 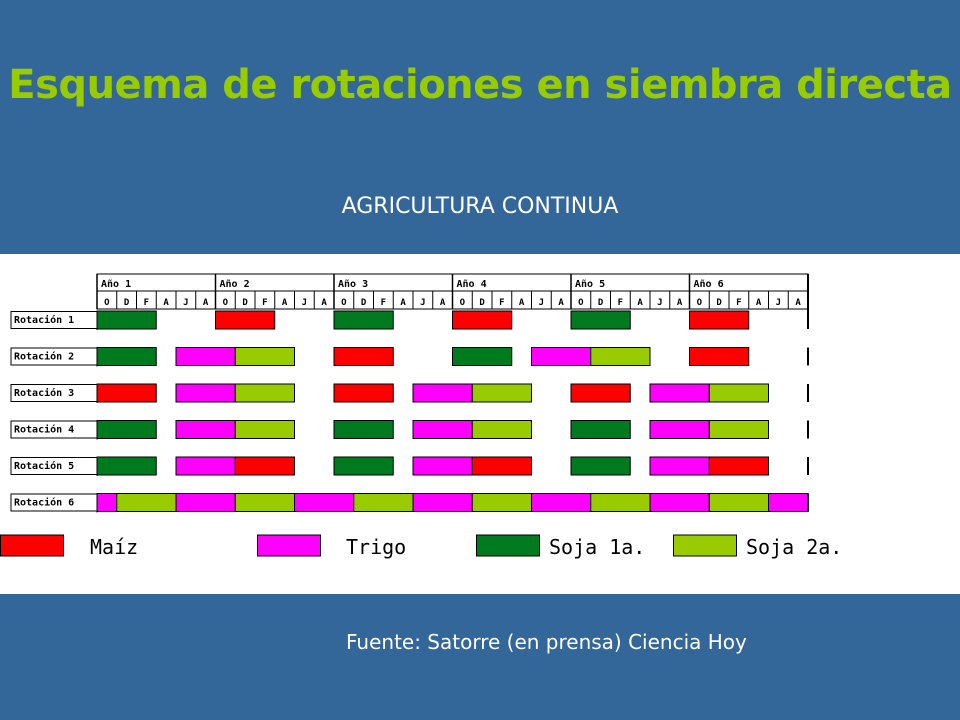 I want to click on legend-item-soja1: Soja 1a., so click(x=560, y=546).